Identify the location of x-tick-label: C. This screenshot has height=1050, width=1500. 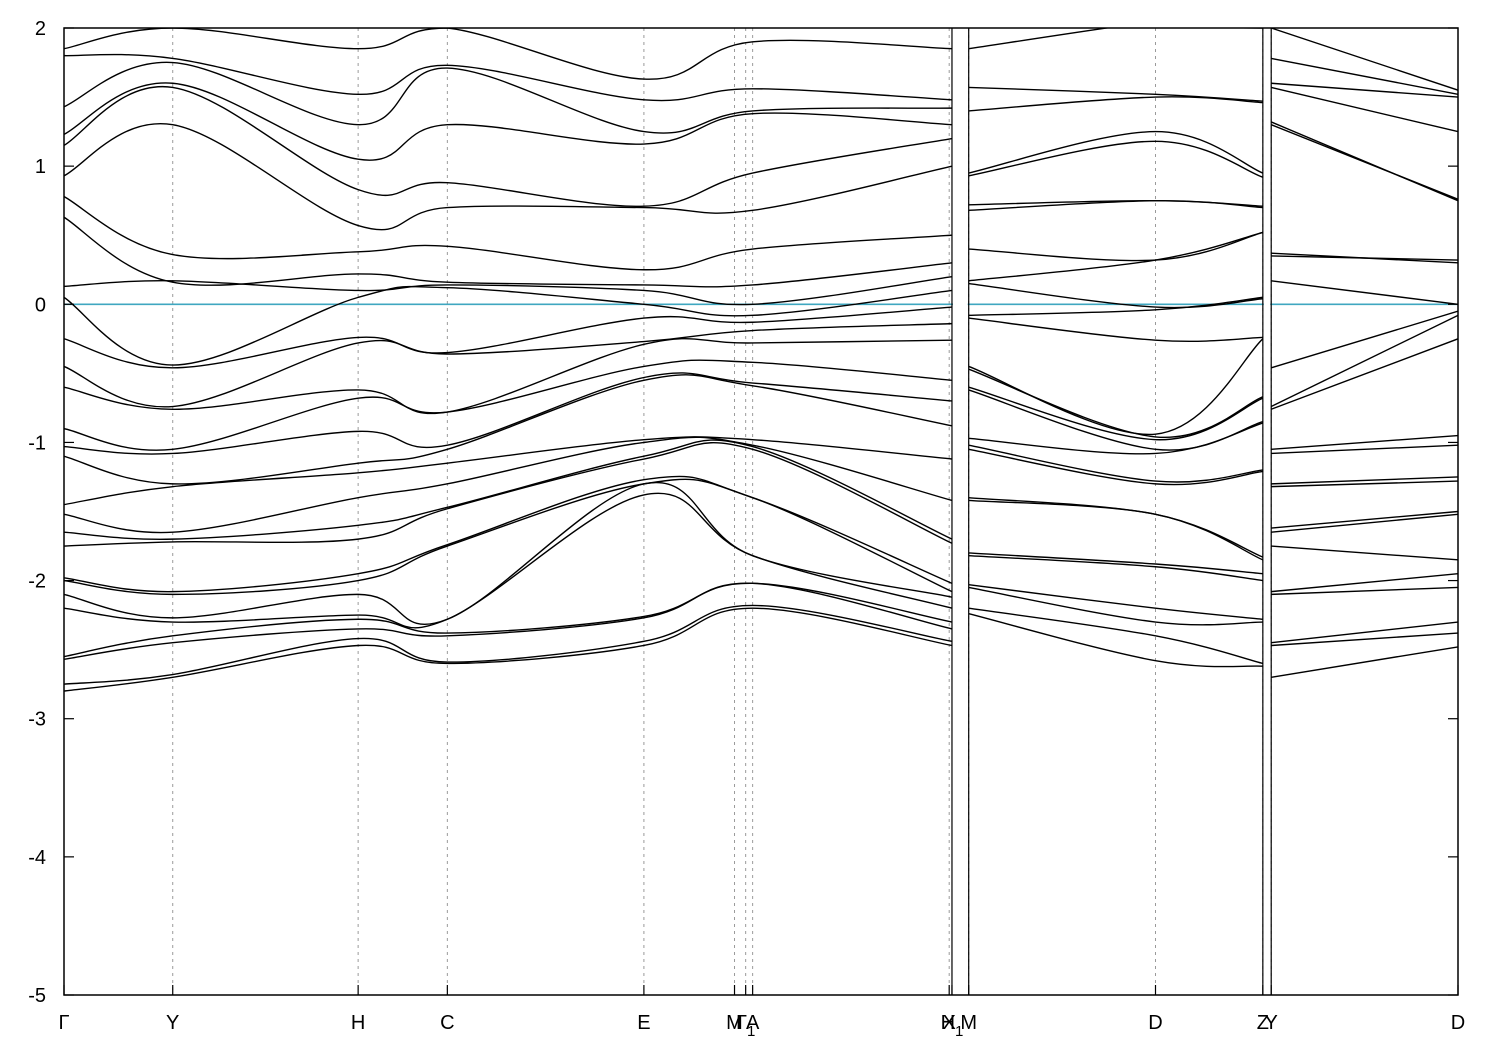
(447, 1023).